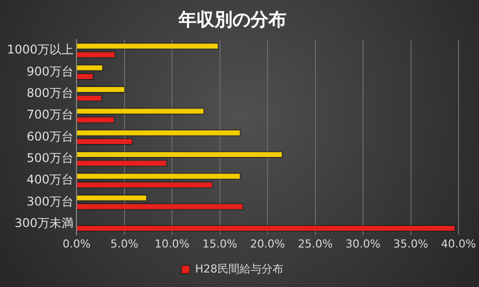 The image size is (479, 287). I want to click on legend-label: H28民間給与分布, so click(239, 269).